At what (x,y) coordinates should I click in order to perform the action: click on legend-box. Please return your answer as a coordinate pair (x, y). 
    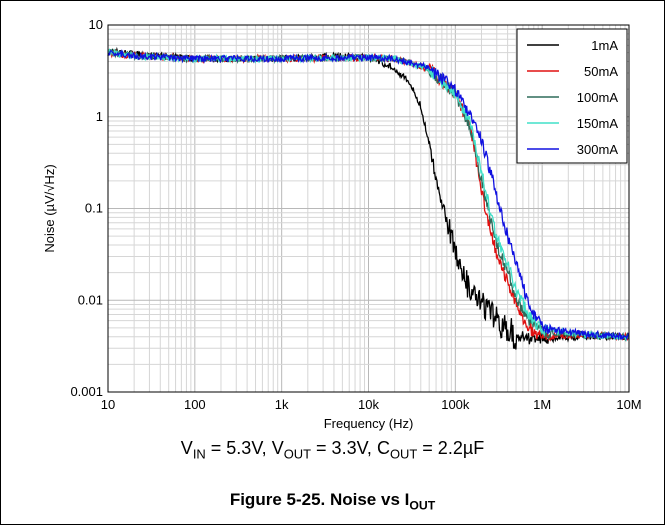
    Looking at the image, I should click on (572, 96).